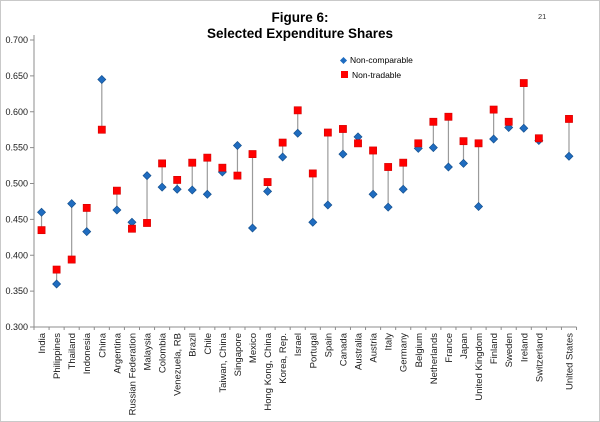  What do you see at coordinates (132, 374) in the screenshot?
I see `x-axis-category-label: Russian Federation` at bounding box center [132, 374].